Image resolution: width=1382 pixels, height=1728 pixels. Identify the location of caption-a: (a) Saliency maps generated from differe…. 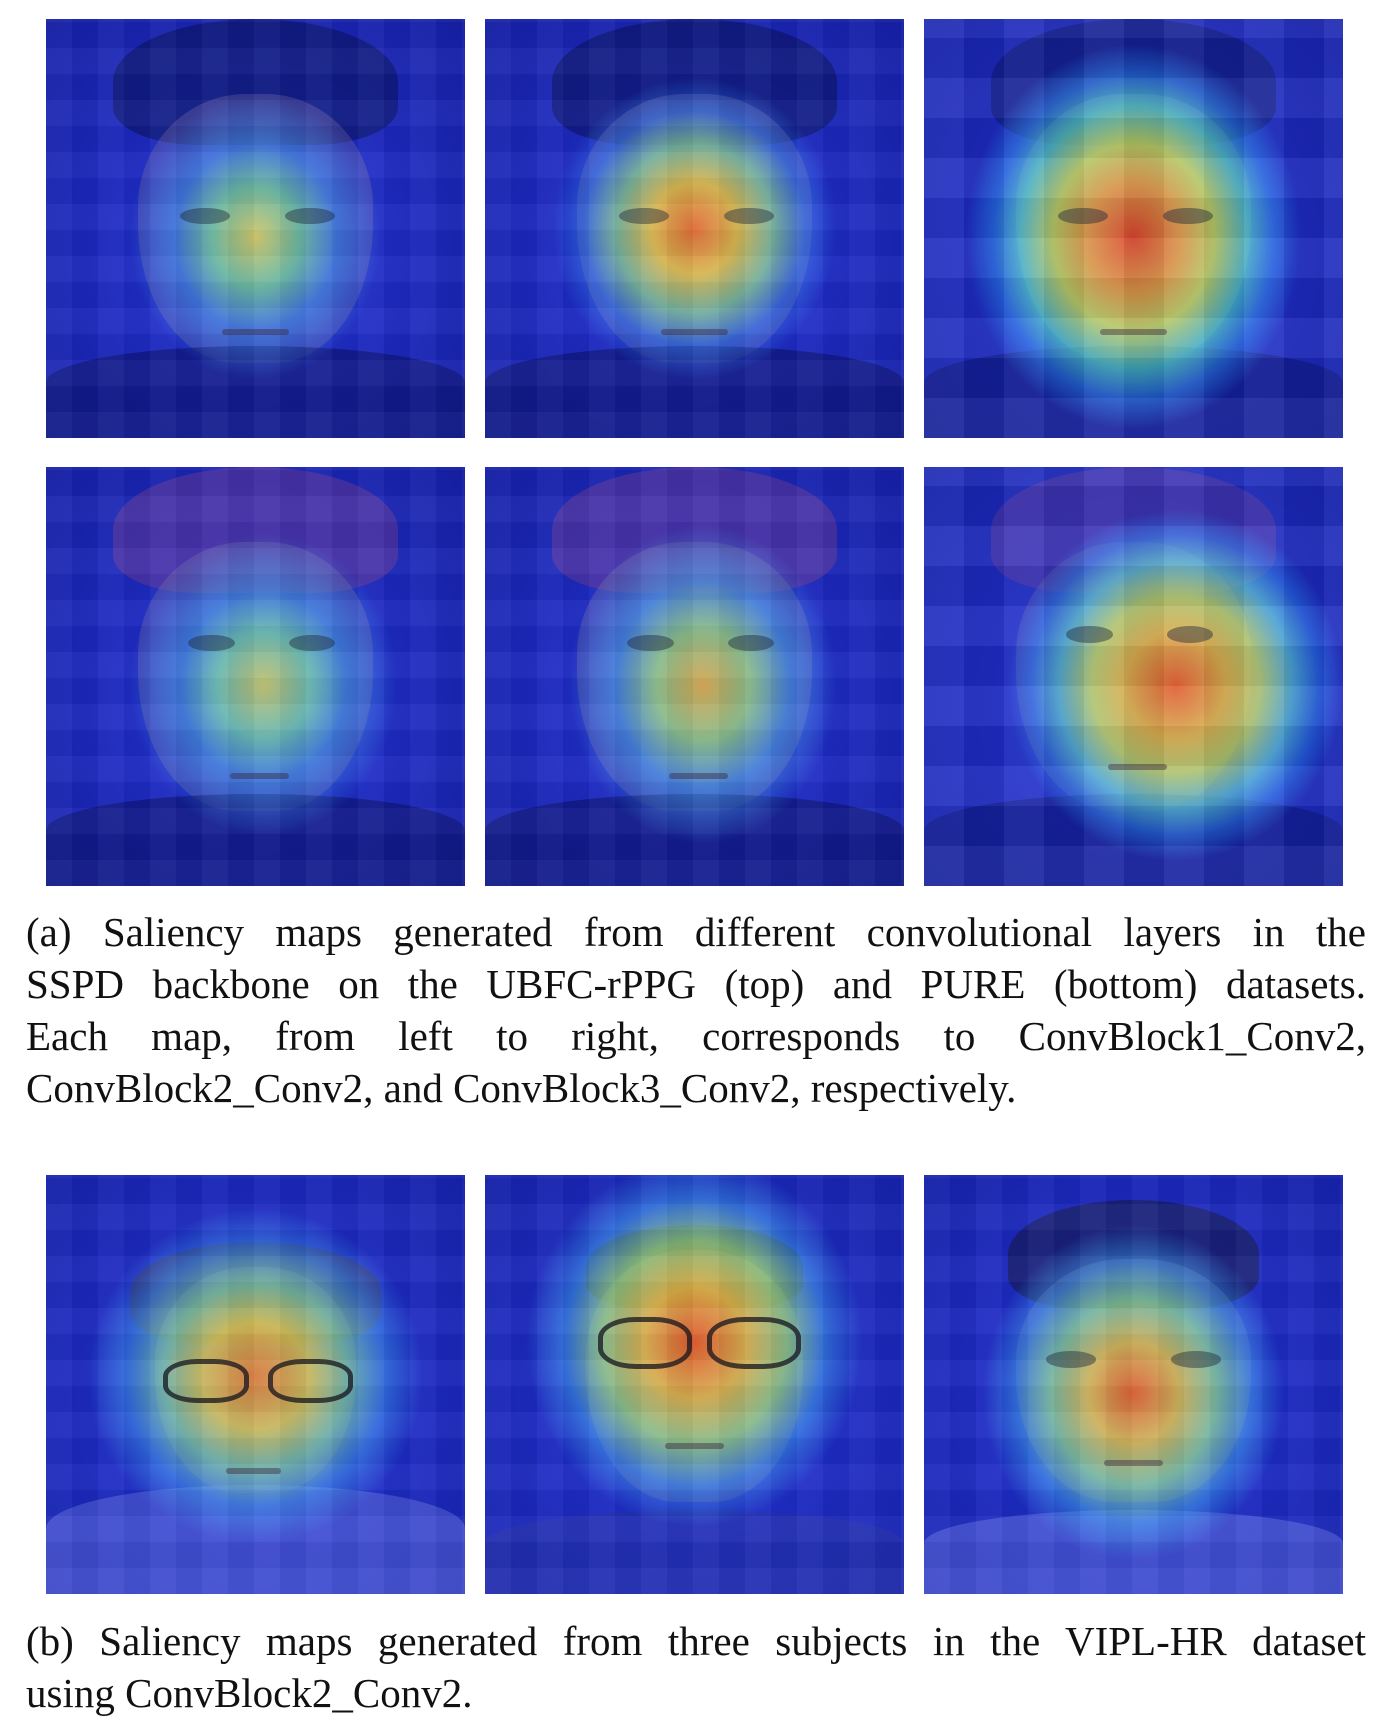
(696, 1010).